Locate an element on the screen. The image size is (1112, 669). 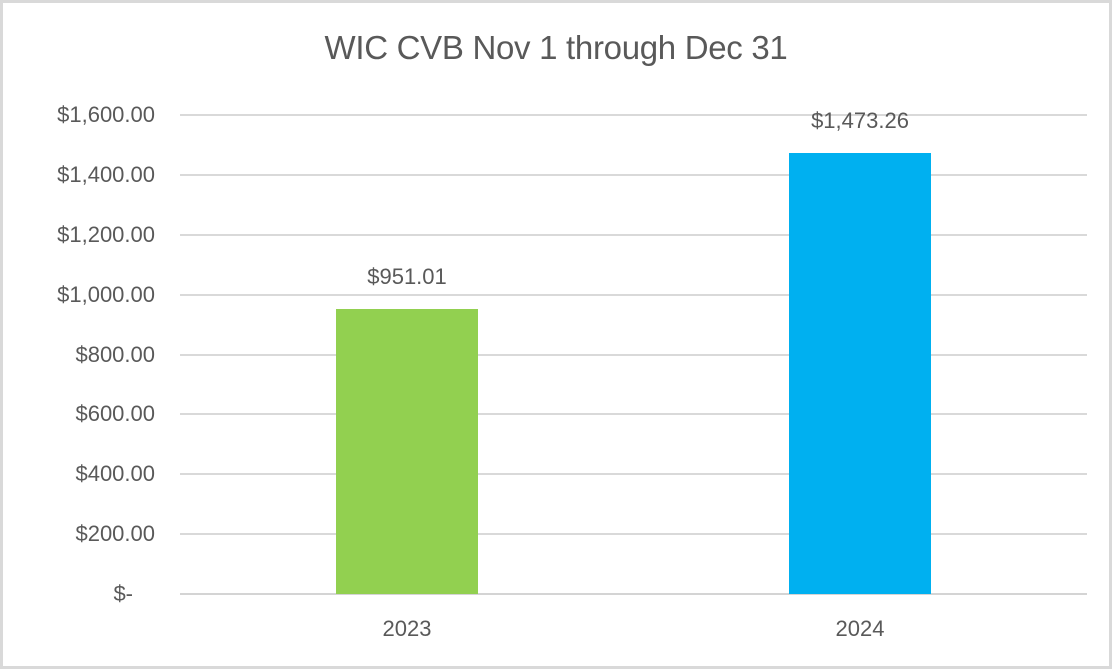
x-axis-label-2024: 2024 is located at coordinates (860, 628).